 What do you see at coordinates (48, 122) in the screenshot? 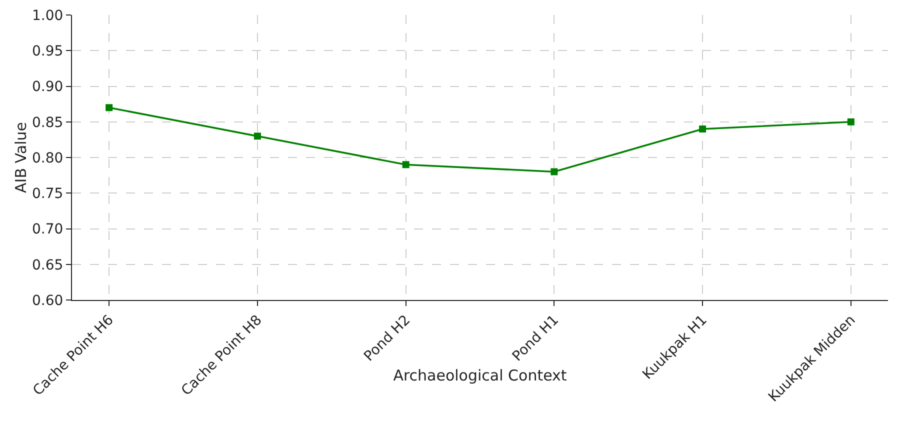
I see `y-tick-label: 0.85` at bounding box center [48, 122].